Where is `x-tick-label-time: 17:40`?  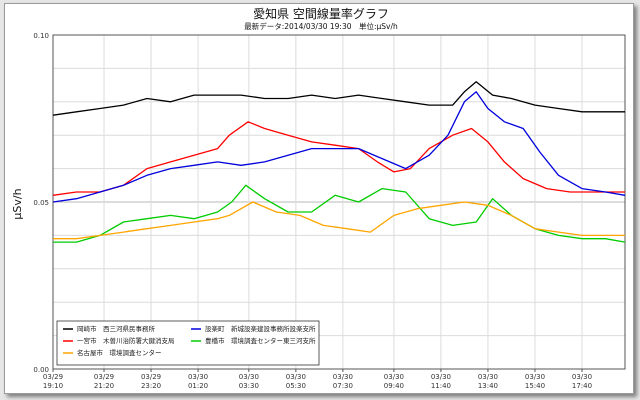
x-tick-label-time: 17:40 is located at coordinates (582, 386).